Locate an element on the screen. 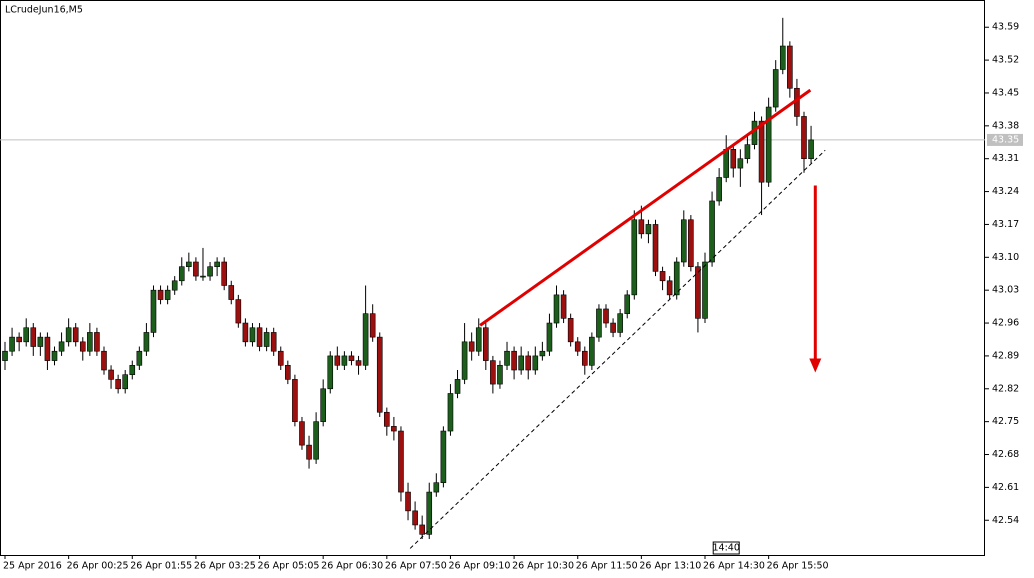 This screenshot has height=578, width=1034. y-tick-label: 43.45 is located at coordinates (1005, 92).